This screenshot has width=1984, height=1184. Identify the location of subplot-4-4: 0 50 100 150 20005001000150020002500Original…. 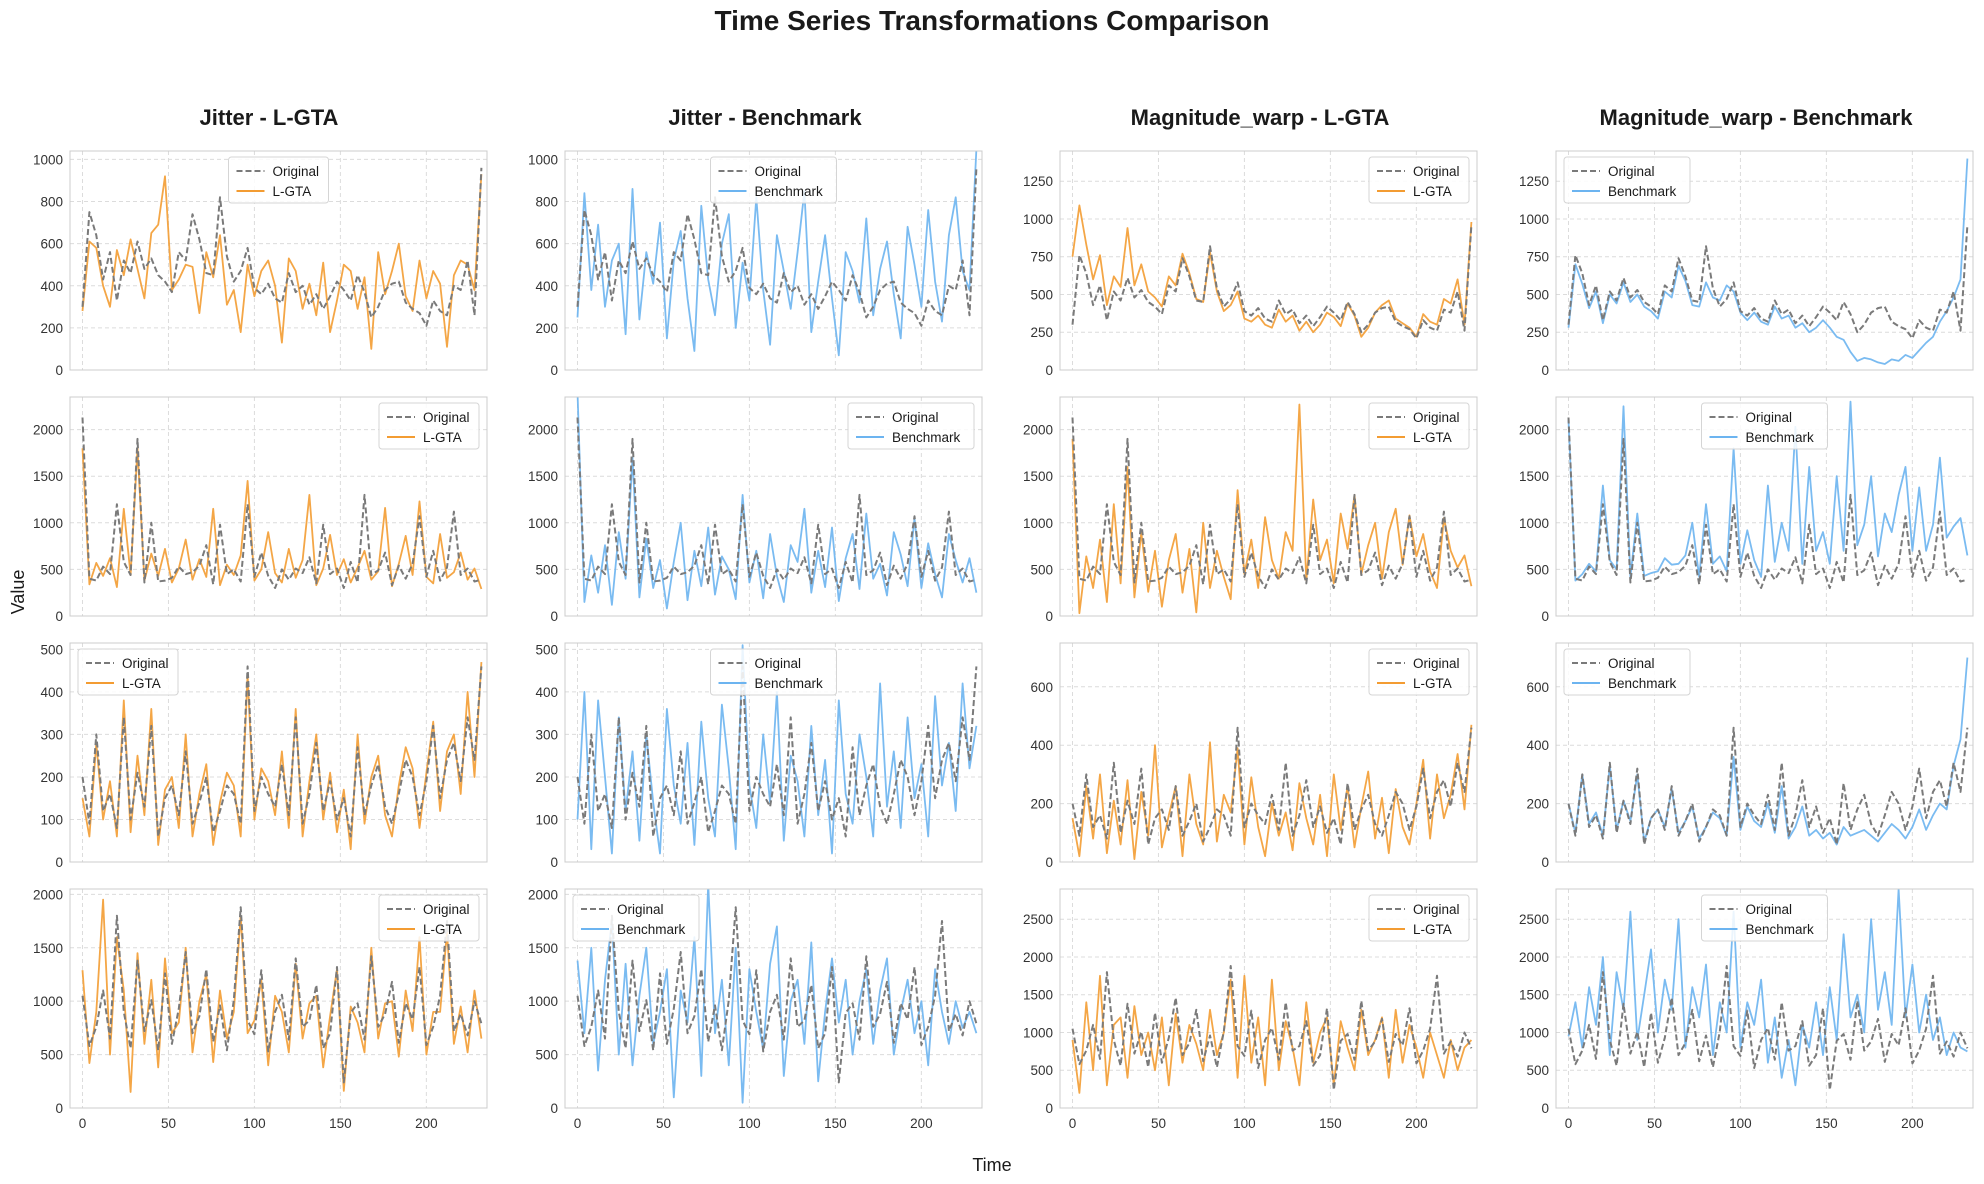
(1746, 1009).